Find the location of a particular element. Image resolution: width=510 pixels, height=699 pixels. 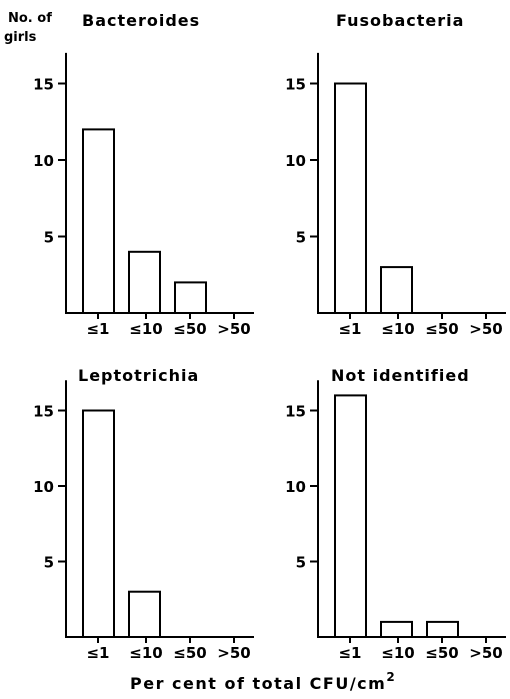

panel-title: Fusobacteria is located at coordinates (400, 20).